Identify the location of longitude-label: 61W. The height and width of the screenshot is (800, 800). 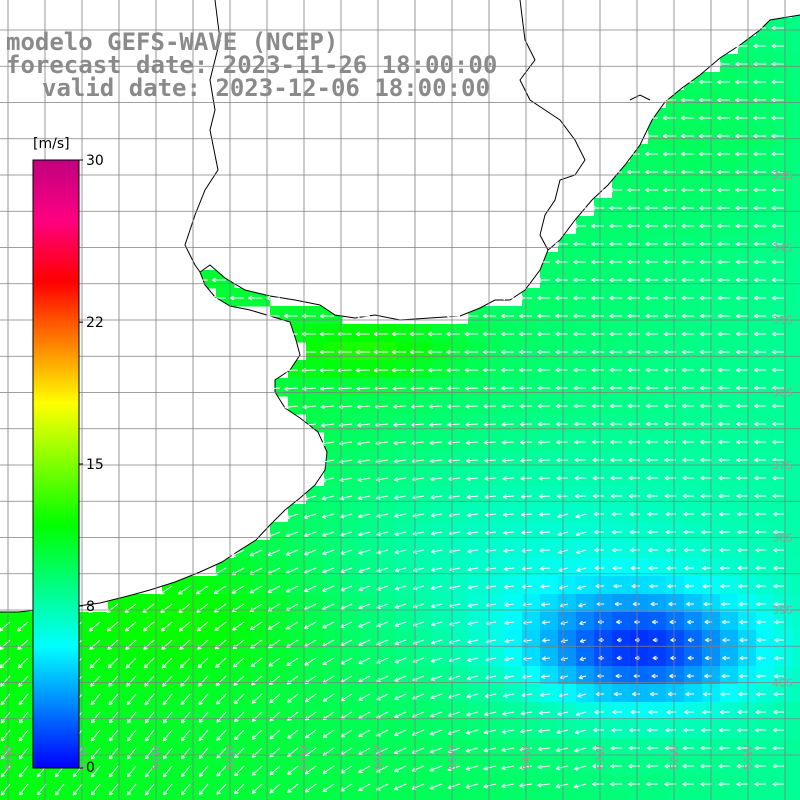
(8, 757).